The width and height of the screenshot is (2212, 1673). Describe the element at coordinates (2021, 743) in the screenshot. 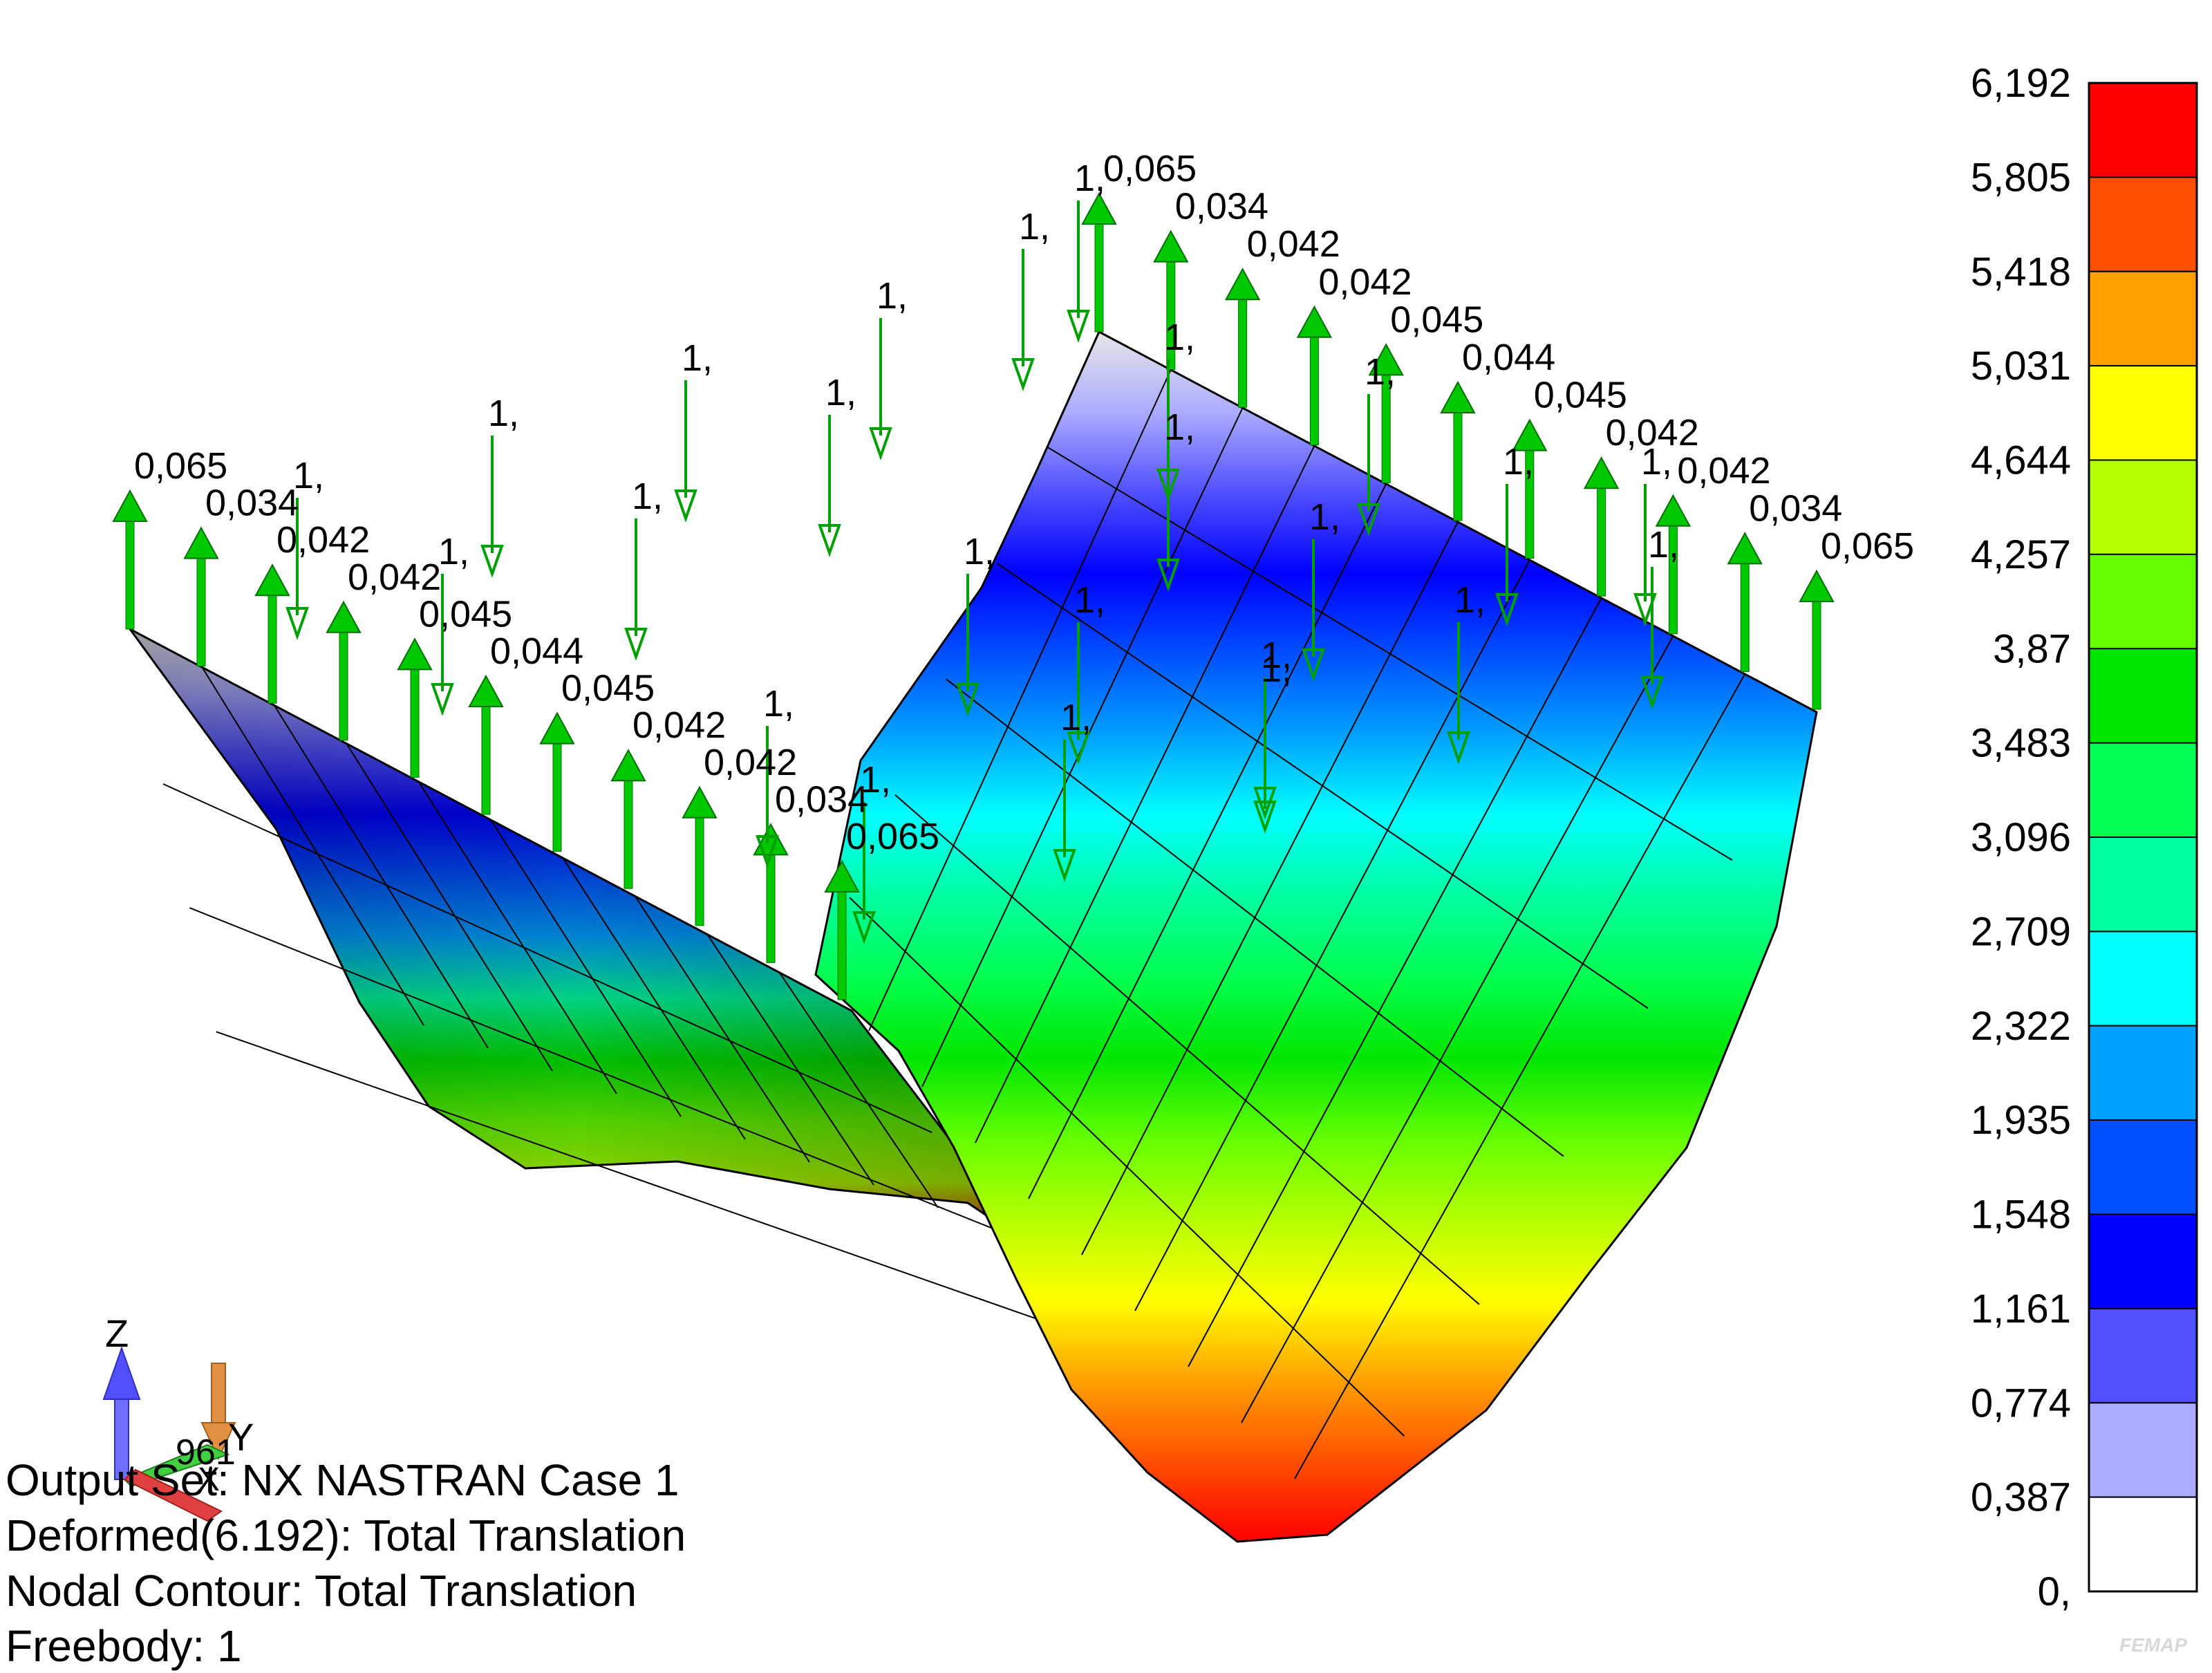

I see `legend-label: 3,483` at that location.